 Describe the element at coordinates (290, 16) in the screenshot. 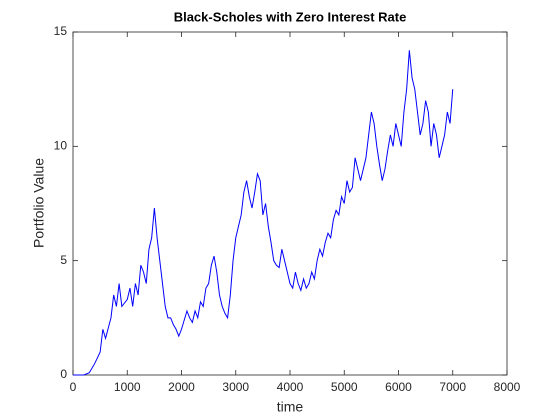

I see `chart-title: Black-Scholes with Zero Interest Rate` at that location.